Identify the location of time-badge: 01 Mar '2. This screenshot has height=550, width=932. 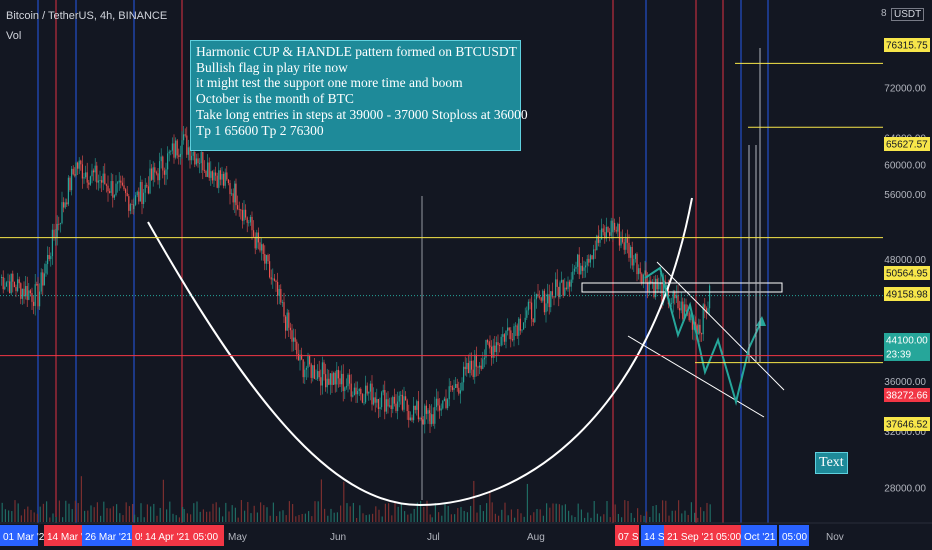
(22, 535).